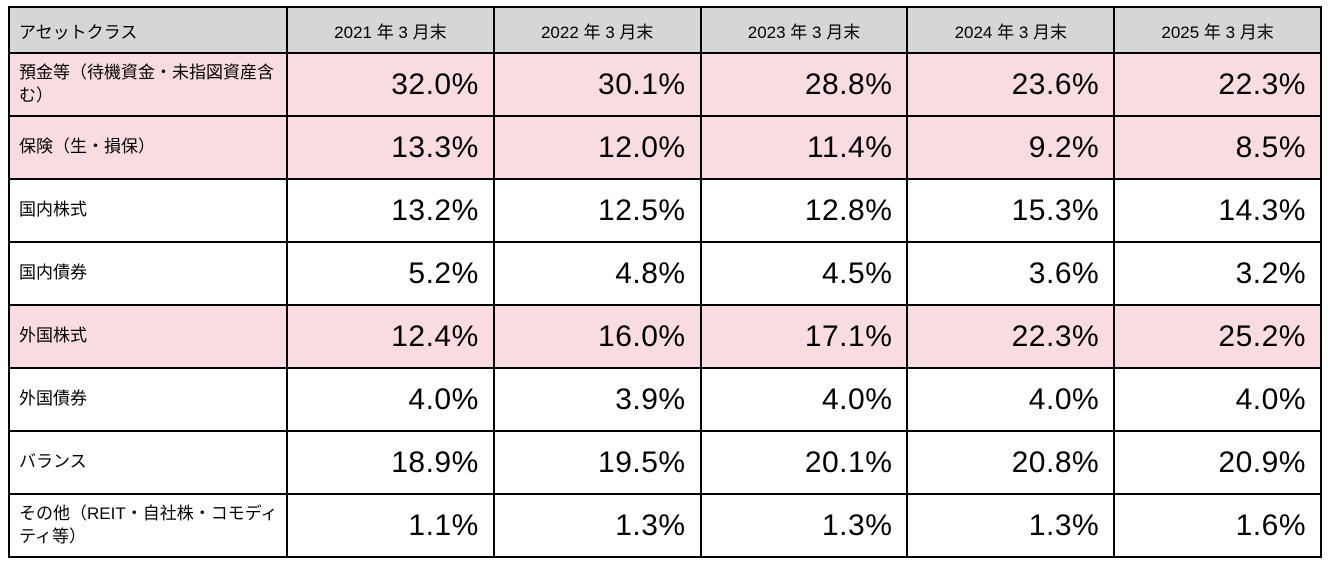 Image resolution: width=1330 pixels, height=566 pixels. What do you see at coordinates (597, 399) in the screenshot?
I see `cell-value: 3.9%` at bounding box center [597, 399].